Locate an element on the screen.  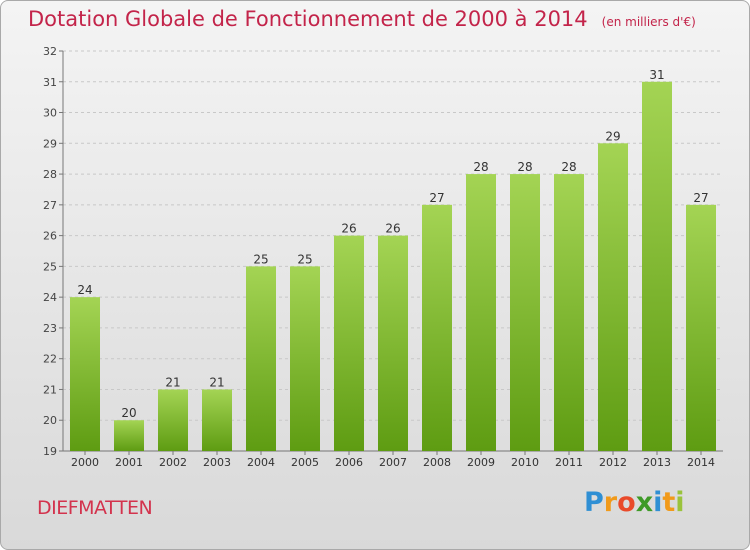
y-tick-label: 25 is located at coordinates (50, 266).